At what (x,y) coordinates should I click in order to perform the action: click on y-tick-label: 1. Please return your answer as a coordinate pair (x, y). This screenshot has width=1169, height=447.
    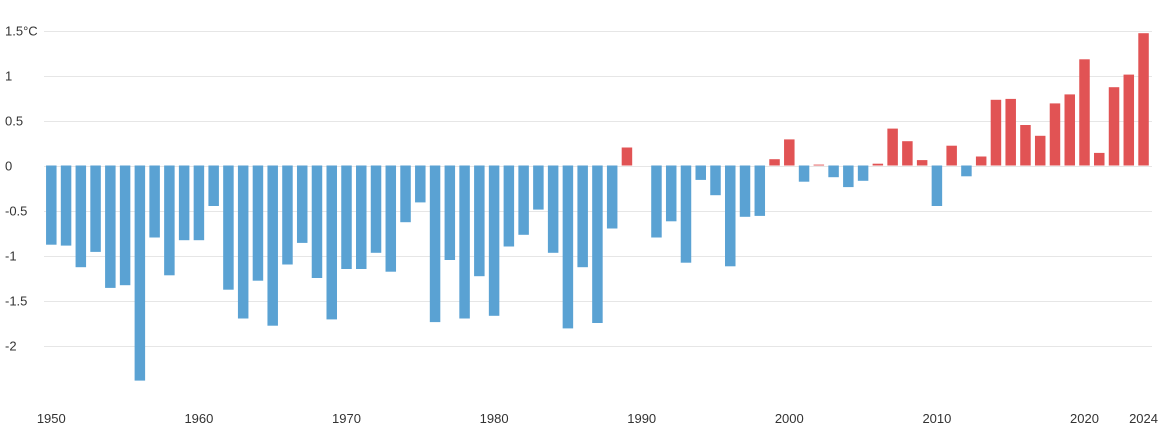
    Looking at the image, I should click on (8, 76).